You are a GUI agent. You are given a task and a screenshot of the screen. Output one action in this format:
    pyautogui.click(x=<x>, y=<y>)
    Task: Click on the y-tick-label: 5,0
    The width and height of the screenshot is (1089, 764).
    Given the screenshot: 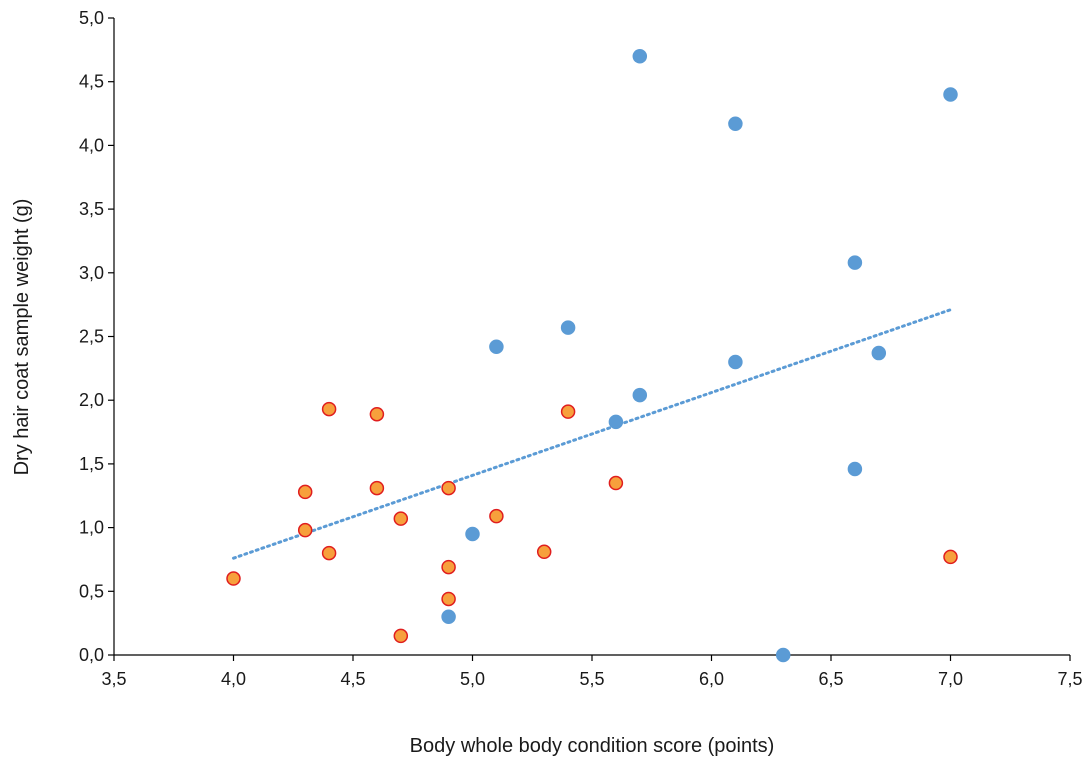 What is the action you would take?
    pyautogui.click(x=91, y=18)
    